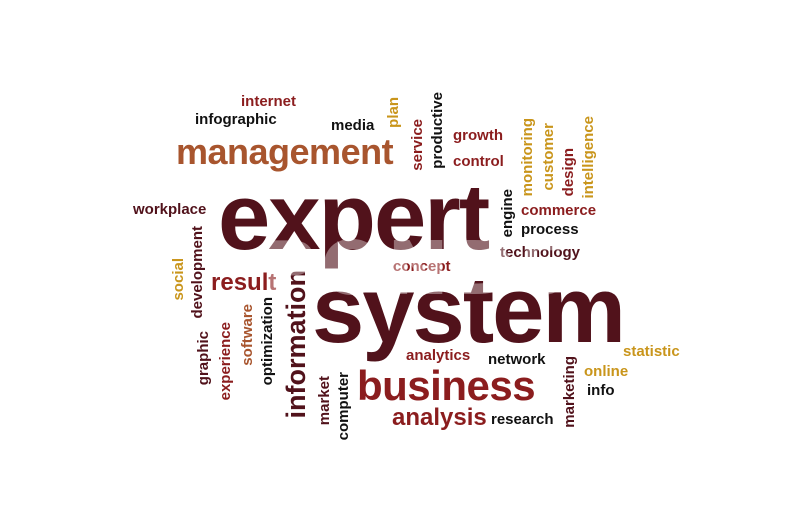 The width and height of the screenshot is (800, 532). What do you see at coordinates (285, 151) in the screenshot?
I see `word-management: management` at bounding box center [285, 151].